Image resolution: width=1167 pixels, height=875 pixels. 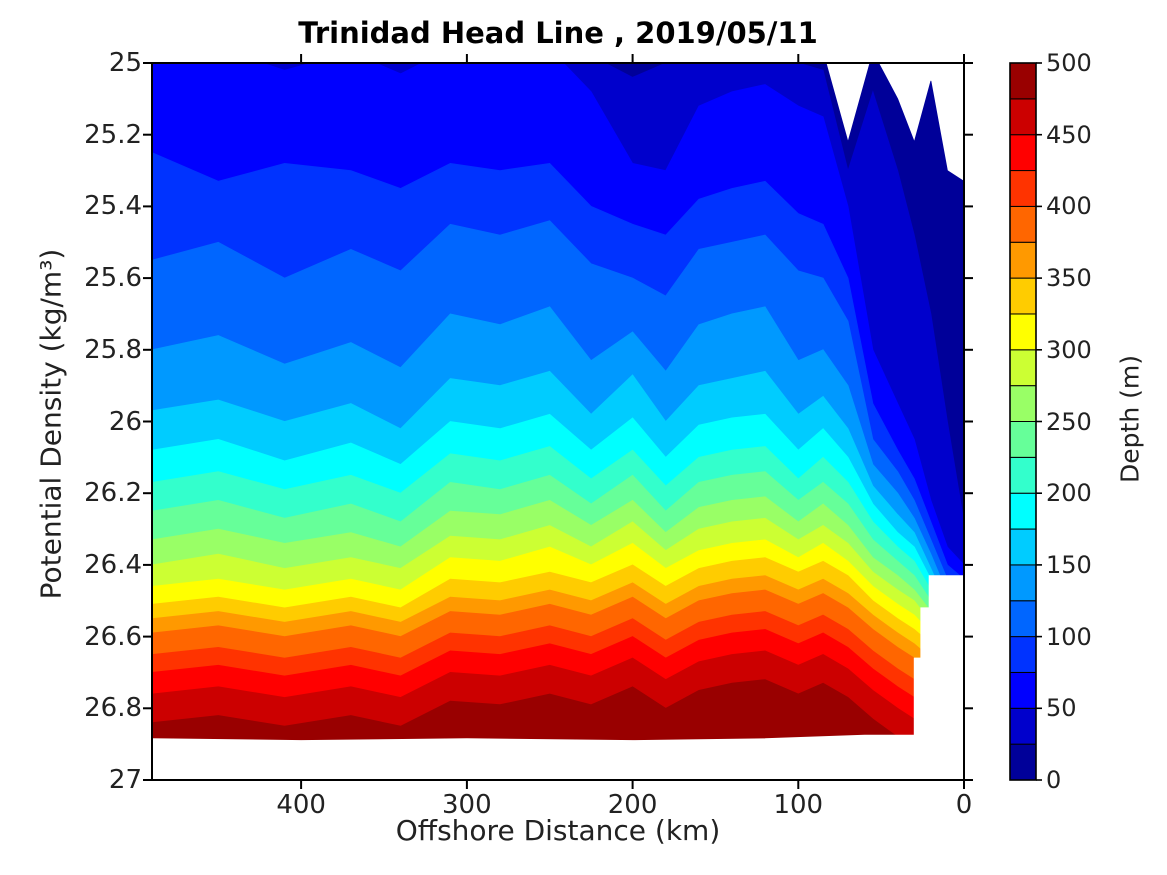 I want to click on y-tick-label-26.8: 26.8, so click(x=113, y=708).